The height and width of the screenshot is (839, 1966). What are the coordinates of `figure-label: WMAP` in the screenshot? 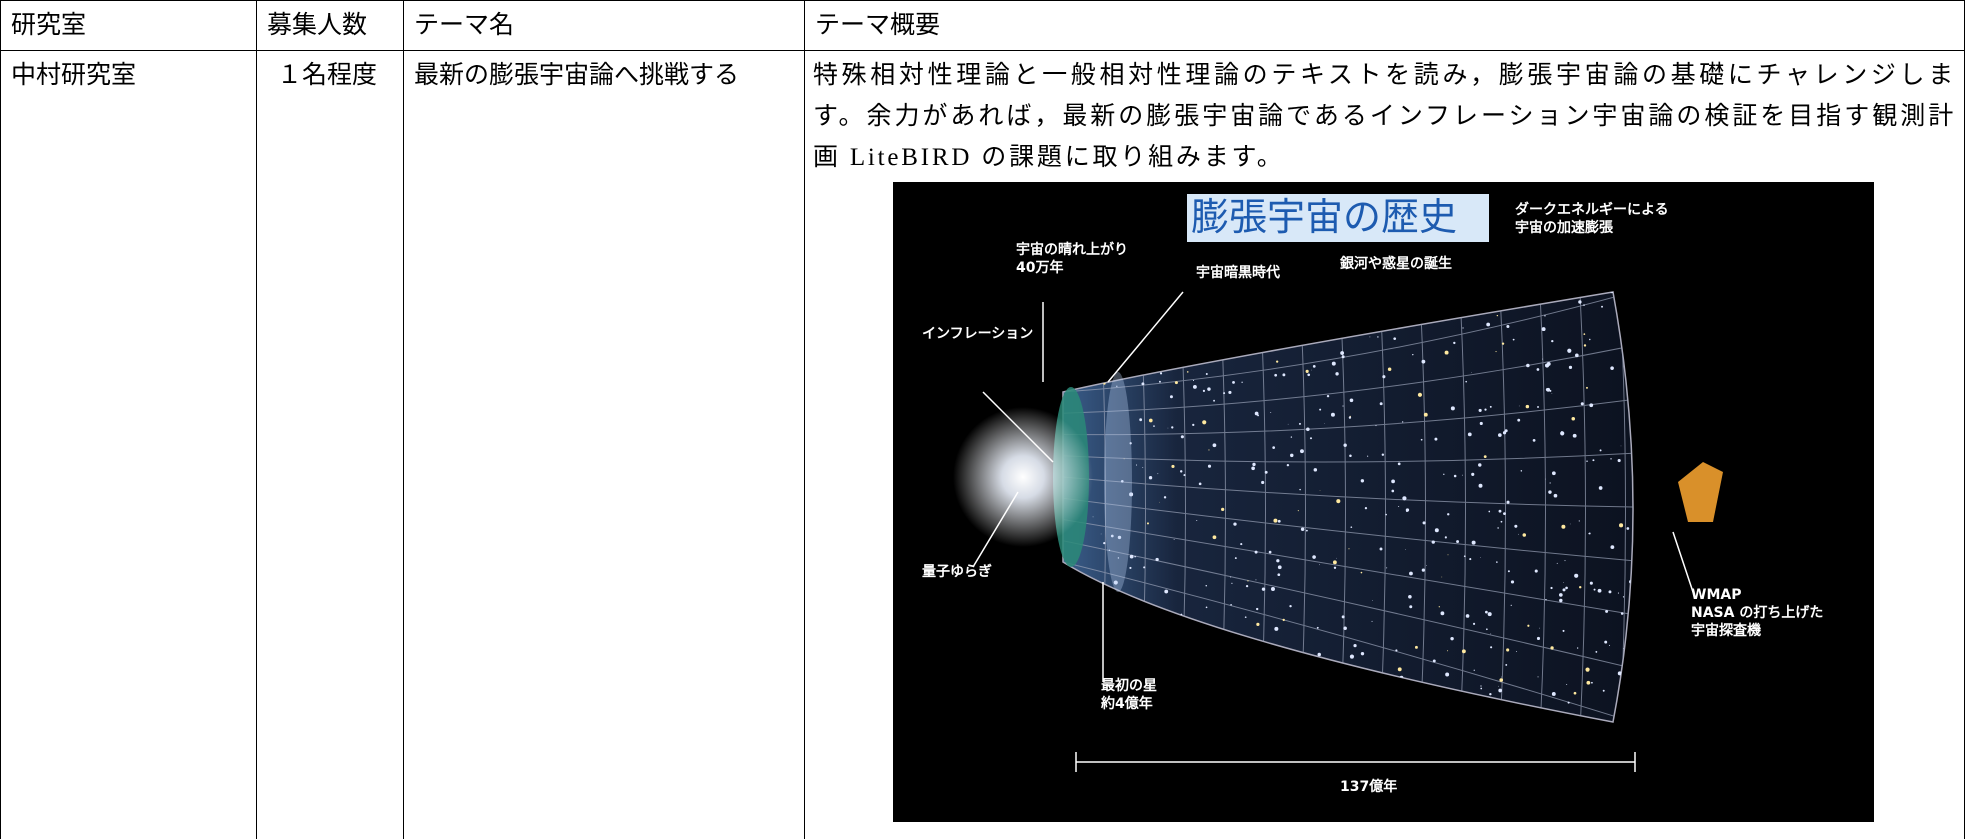 It's located at (1716, 595).